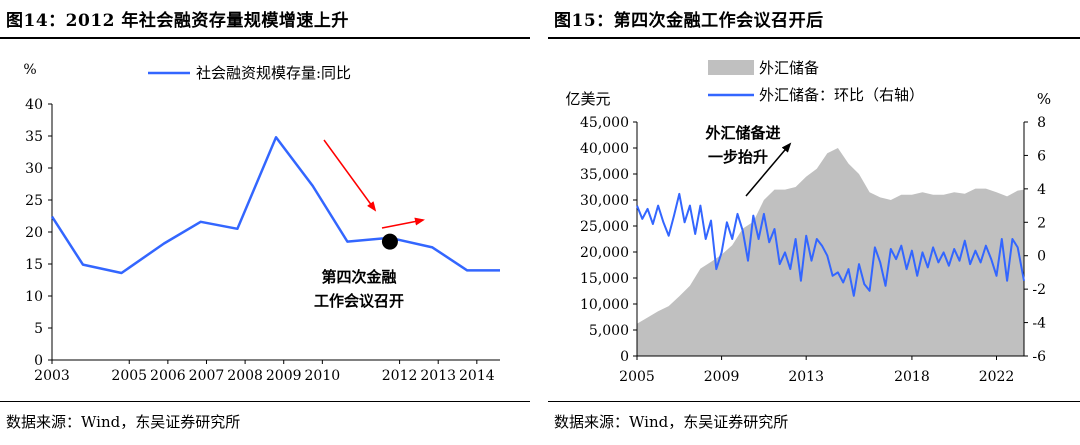 The width and height of the screenshot is (1080, 445). What do you see at coordinates (814, 38) in the screenshot?
I see `right-top-rule` at bounding box center [814, 38].